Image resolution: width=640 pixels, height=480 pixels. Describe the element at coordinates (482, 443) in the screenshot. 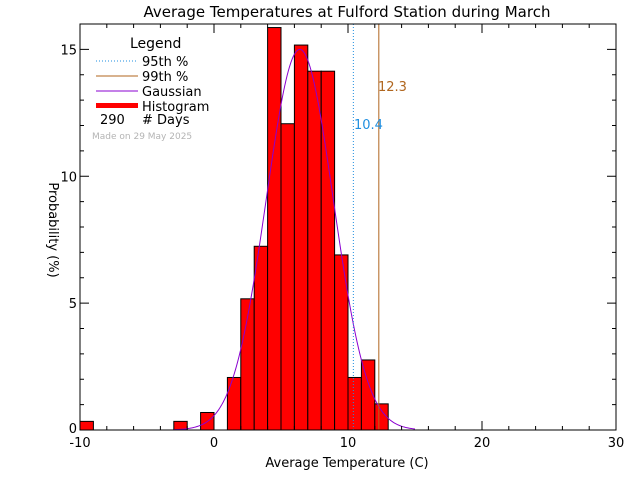

I see `x-tick-label: 20` at that location.